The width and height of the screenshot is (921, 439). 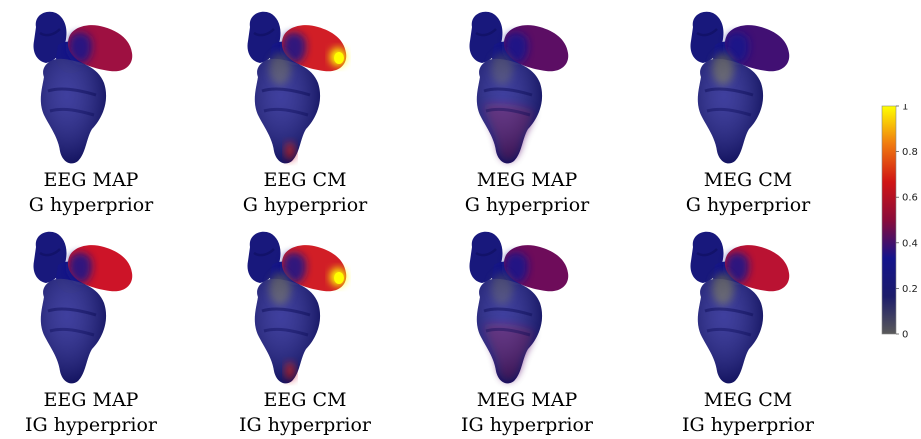 I want to click on colorbar-ticks: 0 0.2 0.4 0.6 0.8 1, so click(x=907, y=221).